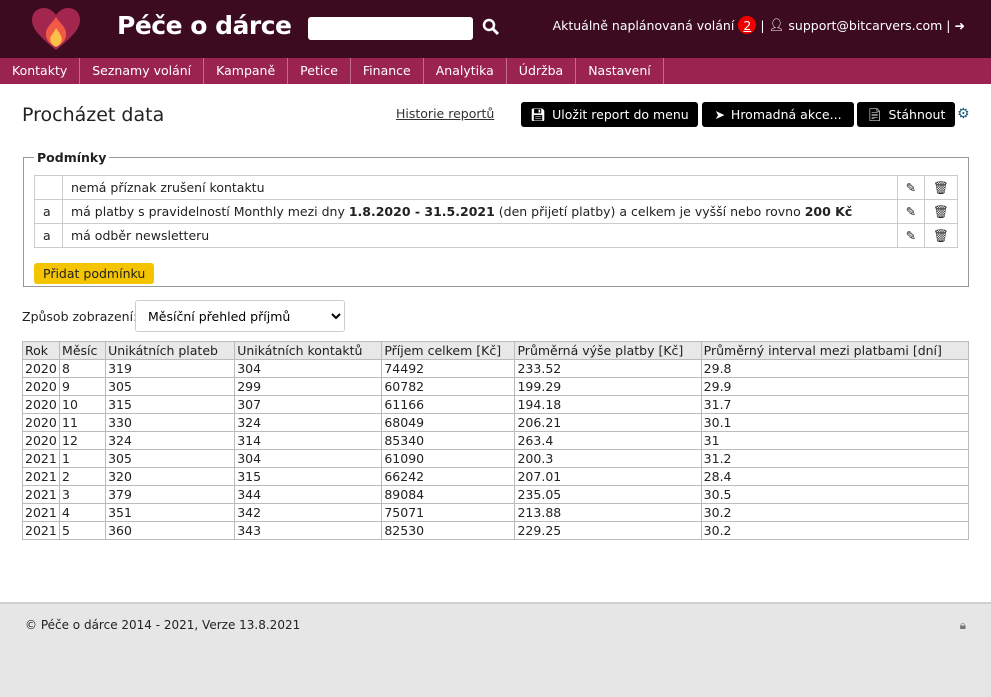 The image size is (991, 697). Describe the element at coordinates (308, 386) in the screenshot. I see `table-cell: 299` at that location.